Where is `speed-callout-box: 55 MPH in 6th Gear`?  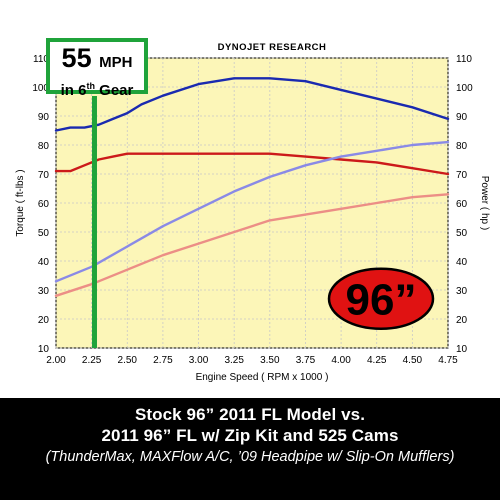
speed-callout-box: 55 MPH in 6th Gear is located at coordinates (97, 68).